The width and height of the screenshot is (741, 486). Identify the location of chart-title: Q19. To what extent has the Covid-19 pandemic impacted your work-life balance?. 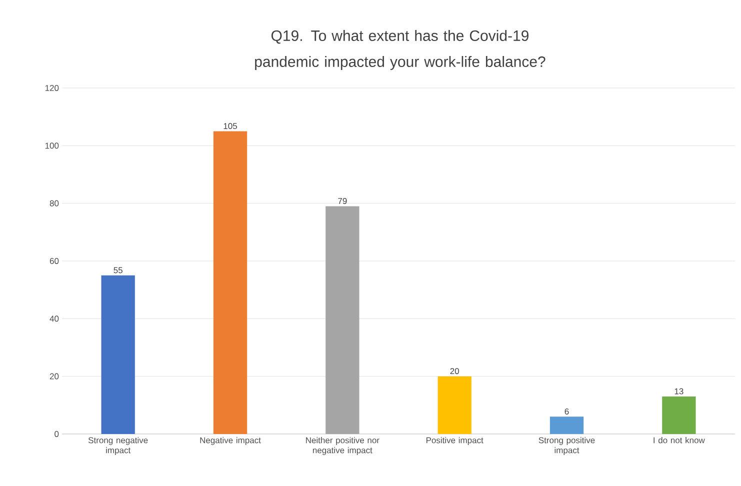
(400, 50).